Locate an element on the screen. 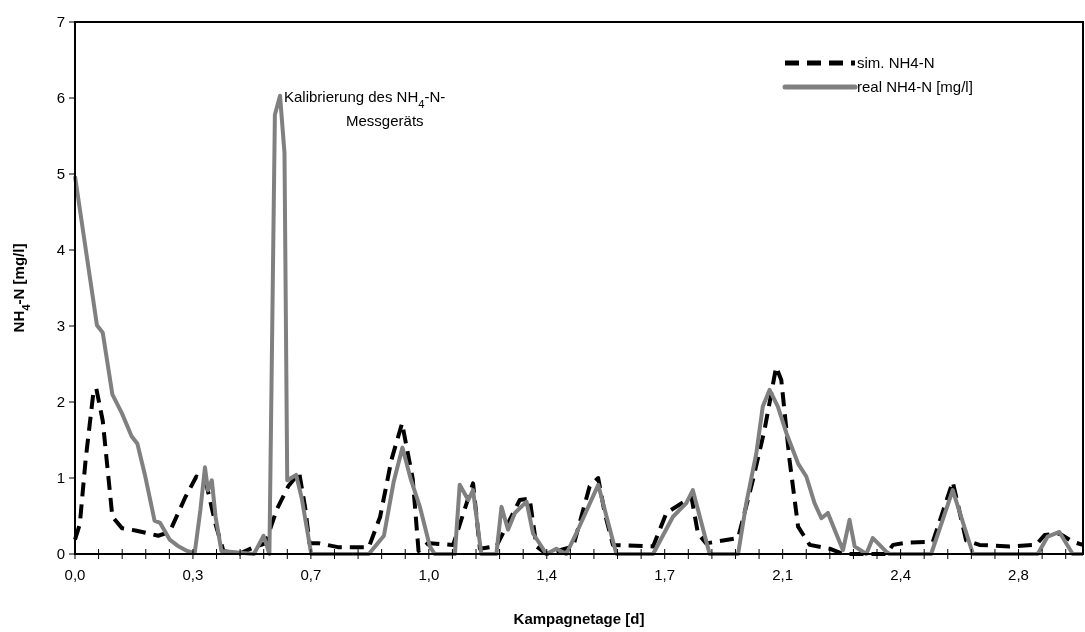  y-tick-label: 6 is located at coordinates (60, 98).